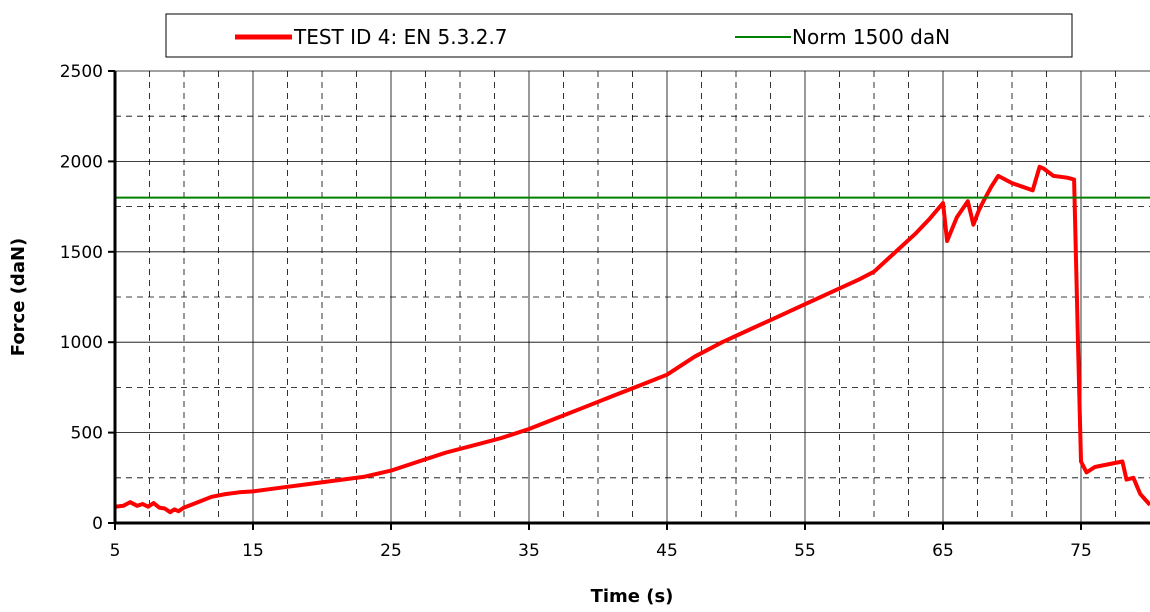 The height and width of the screenshot is (612, 1150). What do you see at coordinates (18, 297) in the screenshot?
I see `y-axis-title: Force (daN)` at bounding box center [18, 297].